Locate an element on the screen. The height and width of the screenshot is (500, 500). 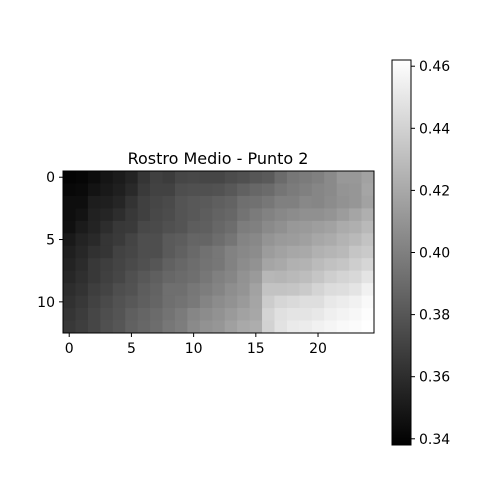
colorbar-axis: 0.34 0.36 0.38 0.40 0.42 0.44 0.46 is located at coordinates (430, 253).